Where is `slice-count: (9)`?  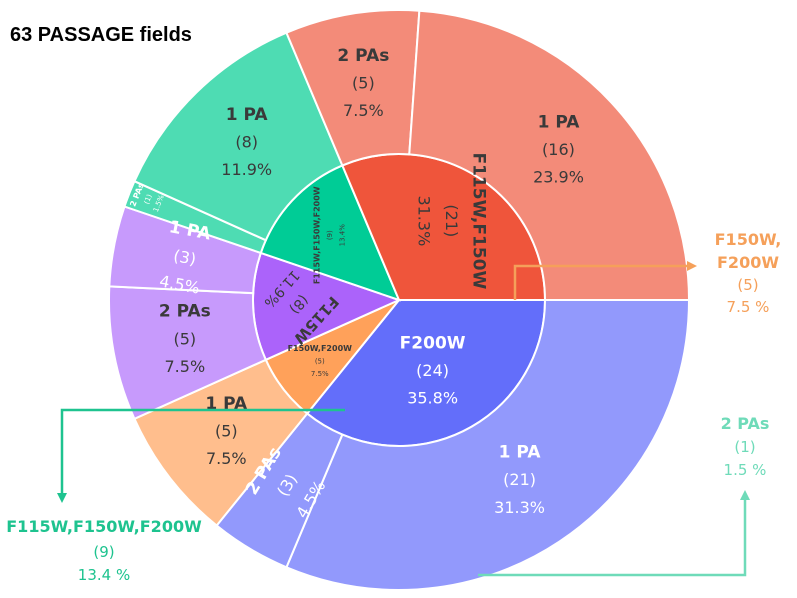
slice-count: (9) is located at coordinates (330, 235).